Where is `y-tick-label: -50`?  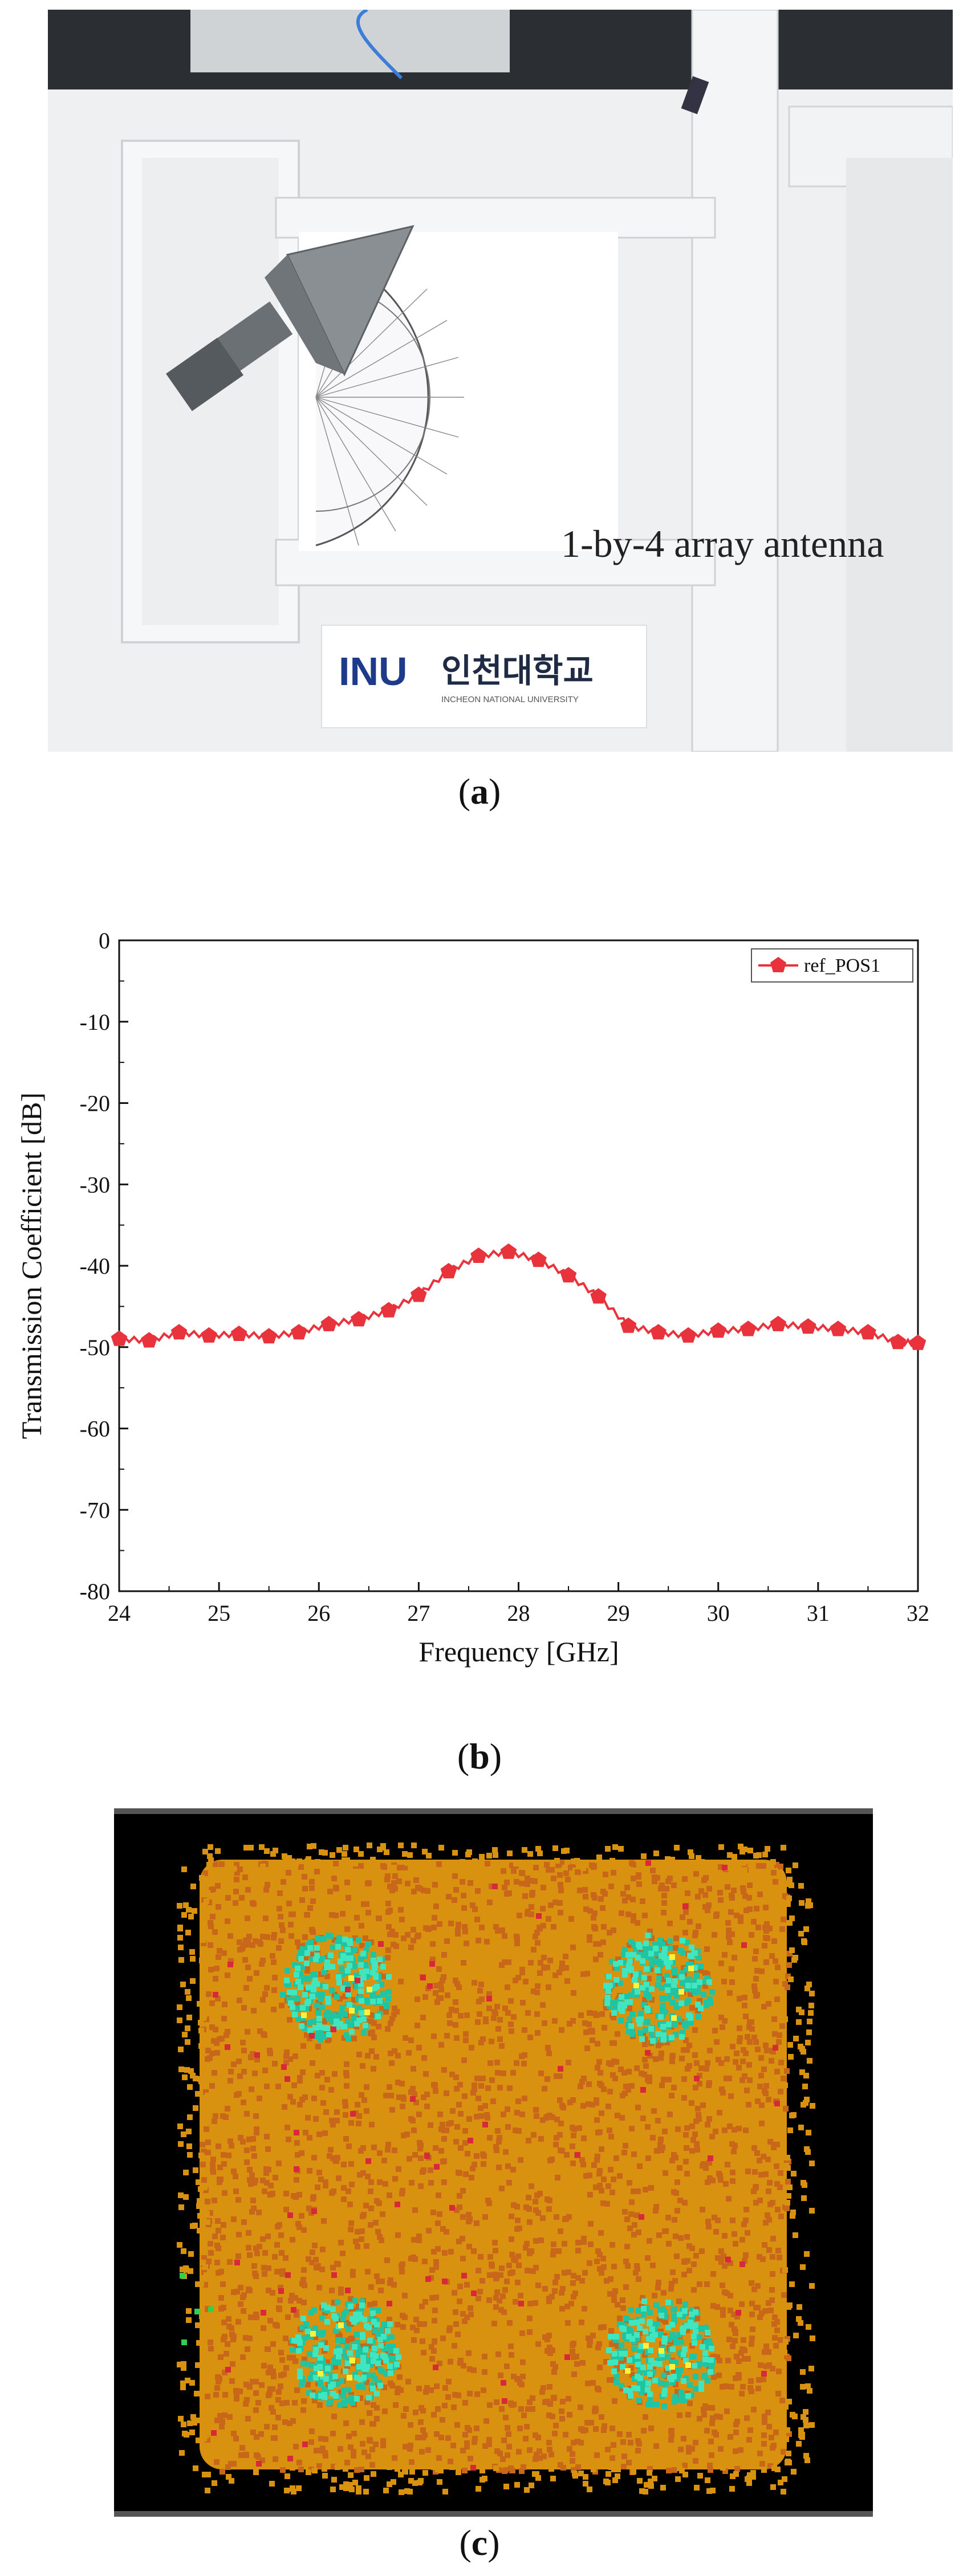 y-tick-label: -50 is located at coordinates (95, 1347).